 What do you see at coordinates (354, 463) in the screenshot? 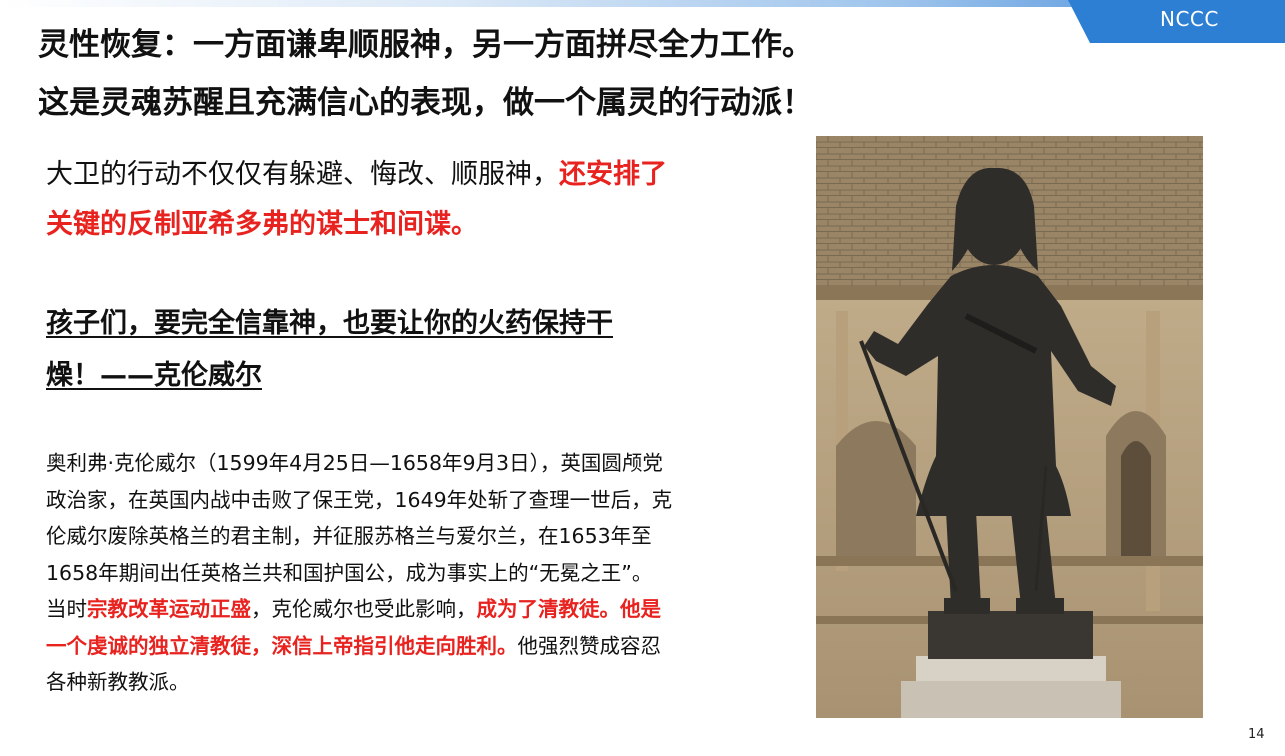
I see `bio-line-1: 奥利弗·克伦威尔（1599年4月25日—1658年9月3日），英国圆颅党` at bounding box center [354, 463].